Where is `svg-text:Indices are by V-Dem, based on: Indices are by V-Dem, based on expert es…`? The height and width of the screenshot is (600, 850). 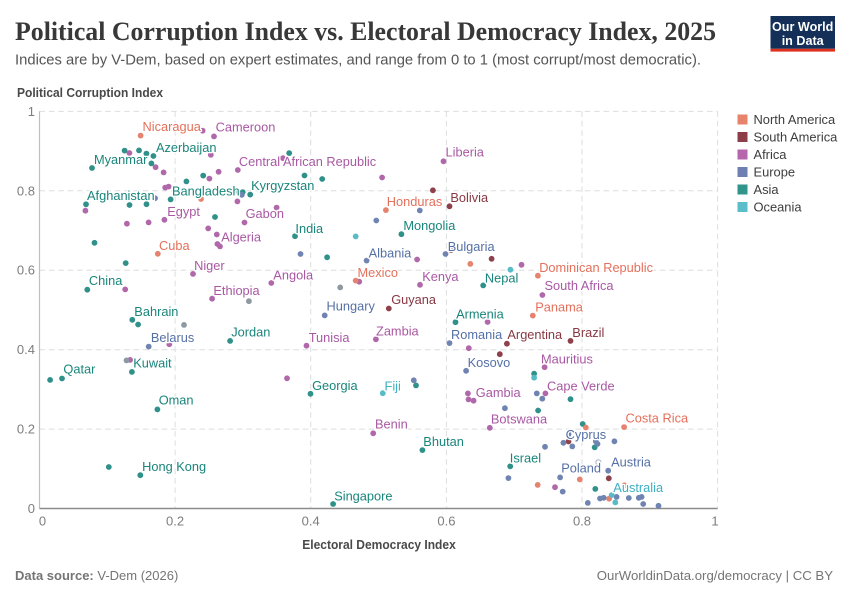
svg-text:Indices are by V-Dem, based on: Indices are by V-Dem, based on expert es… is located at coordinates (358, 61).